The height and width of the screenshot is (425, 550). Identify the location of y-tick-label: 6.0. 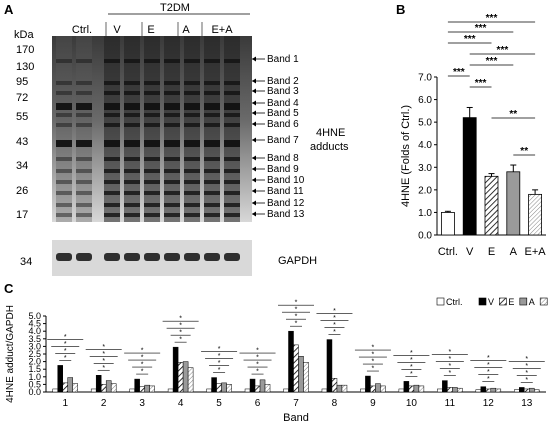
(425, 100).